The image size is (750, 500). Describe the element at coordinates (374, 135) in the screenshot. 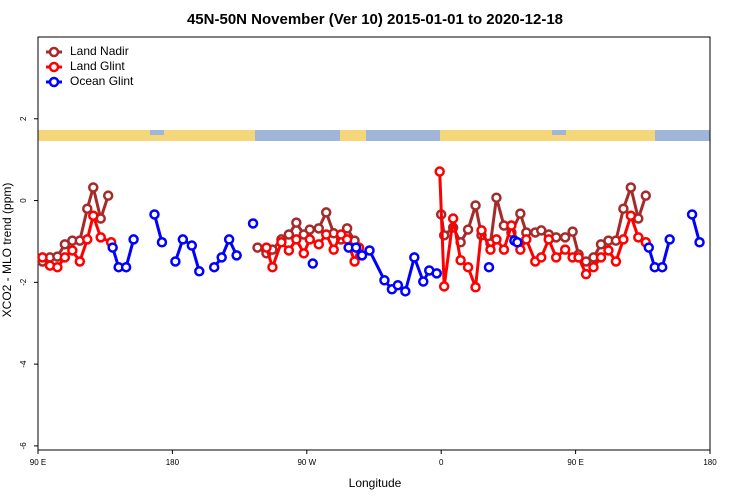

I see `map-band` at that location.